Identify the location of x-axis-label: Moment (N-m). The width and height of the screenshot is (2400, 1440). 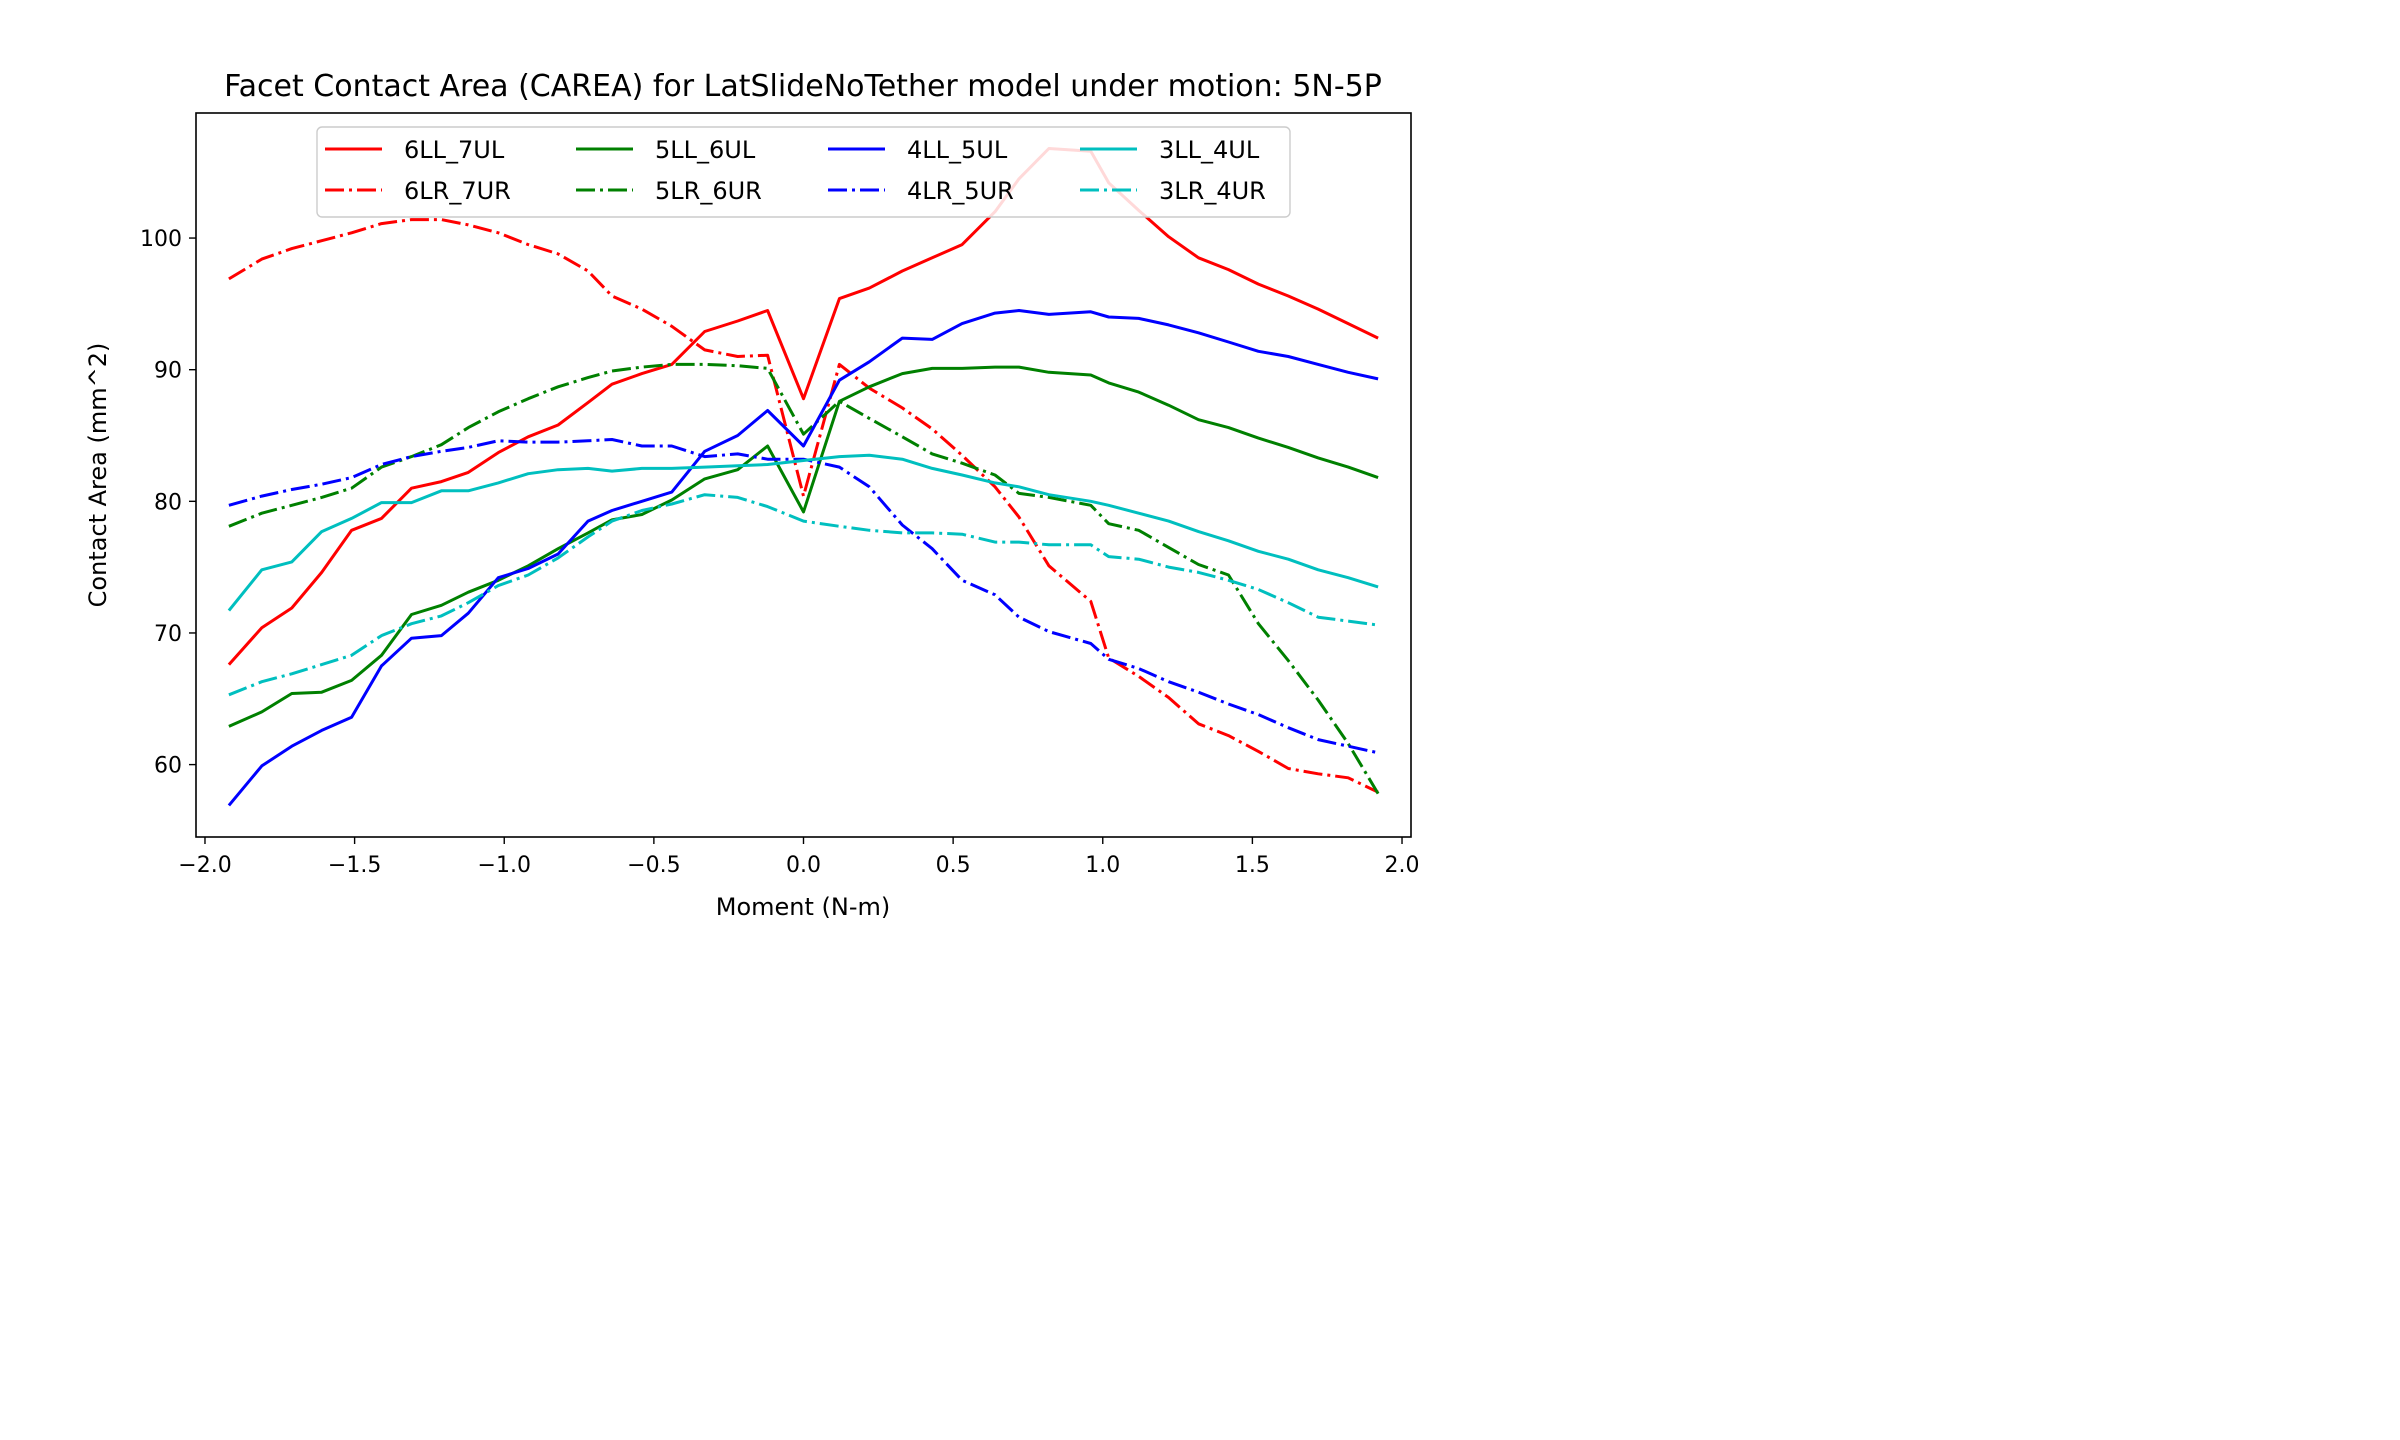
(803, 907).